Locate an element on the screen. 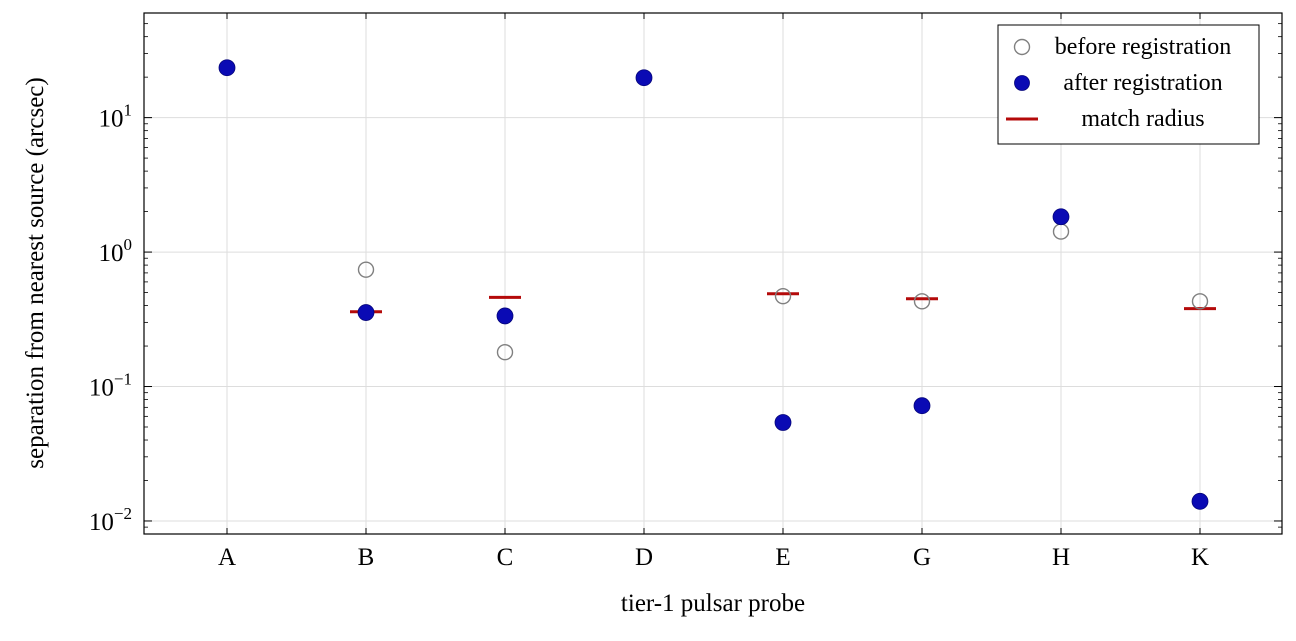 Image resolution: width=1296 pixels, height=641 pixels. y-tick-label: 10⁻¹ is located at coordinates (110, 386).